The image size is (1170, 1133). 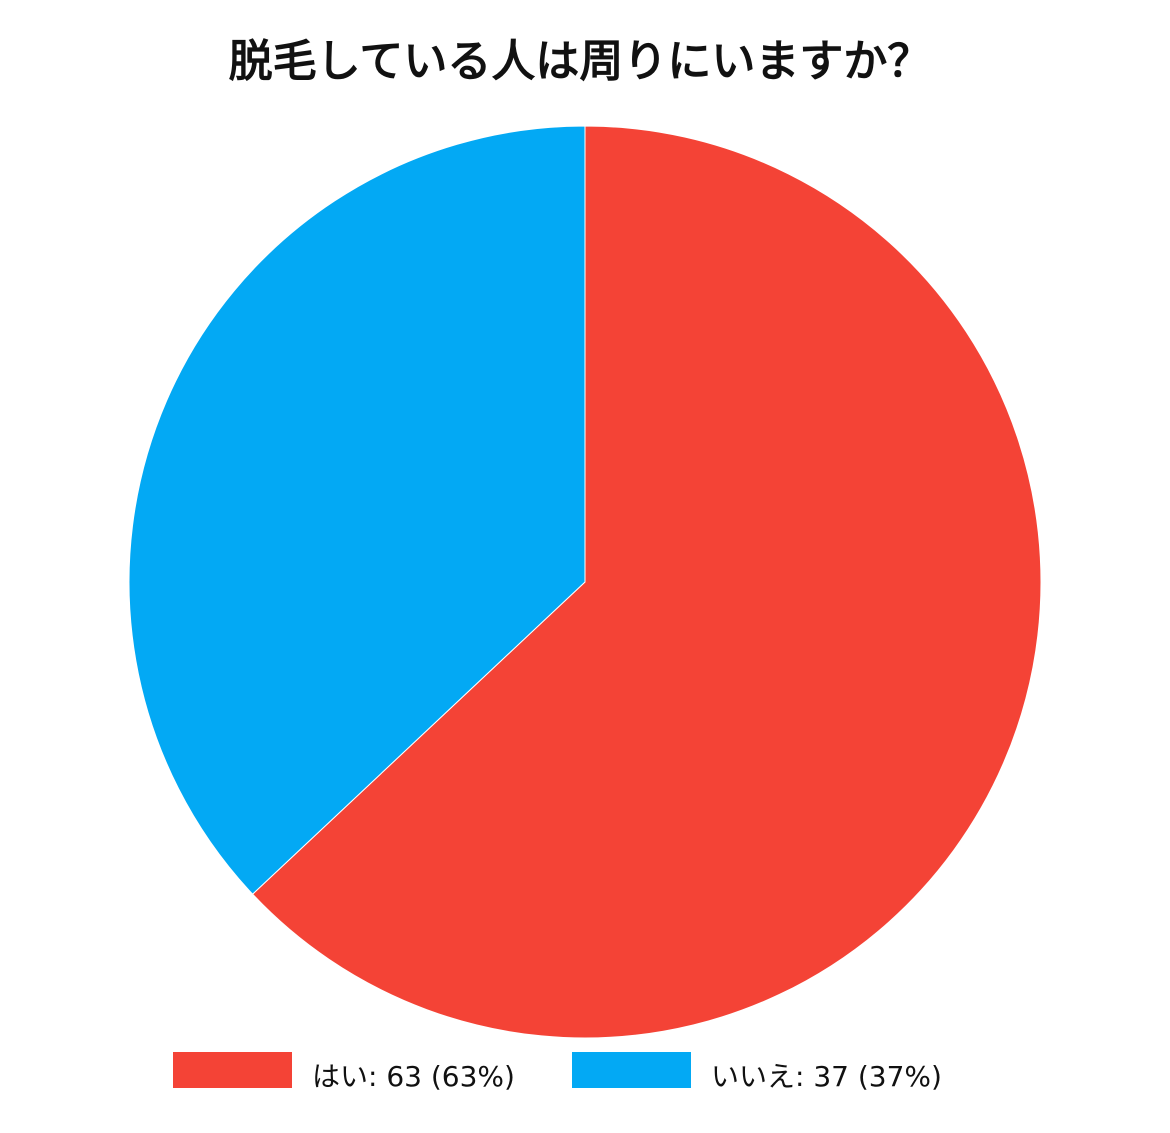 I want to click on chart-title: 脱毛している人は周りにいますか？, so click(x=580, y=61).